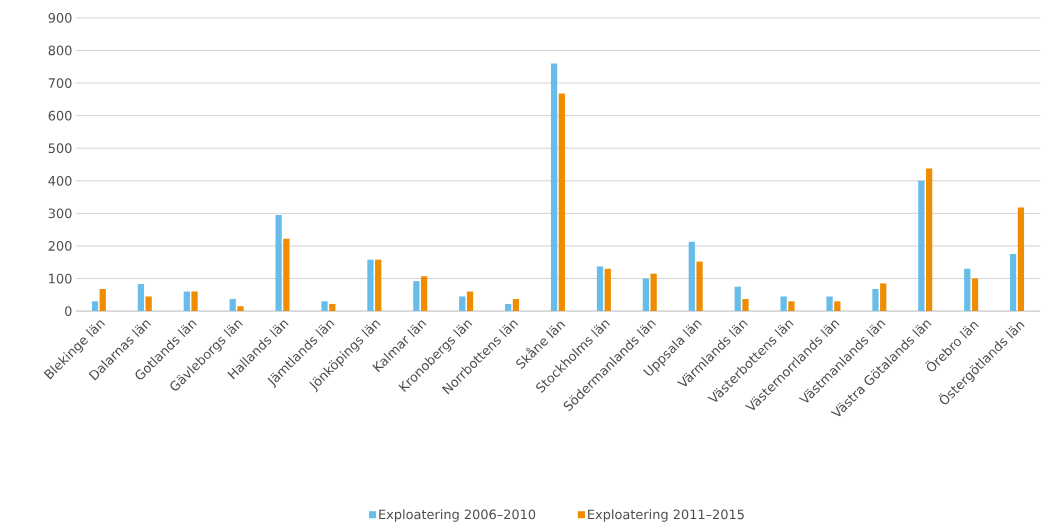  I want to click on y-tick-label: 100, so click(60, 278).